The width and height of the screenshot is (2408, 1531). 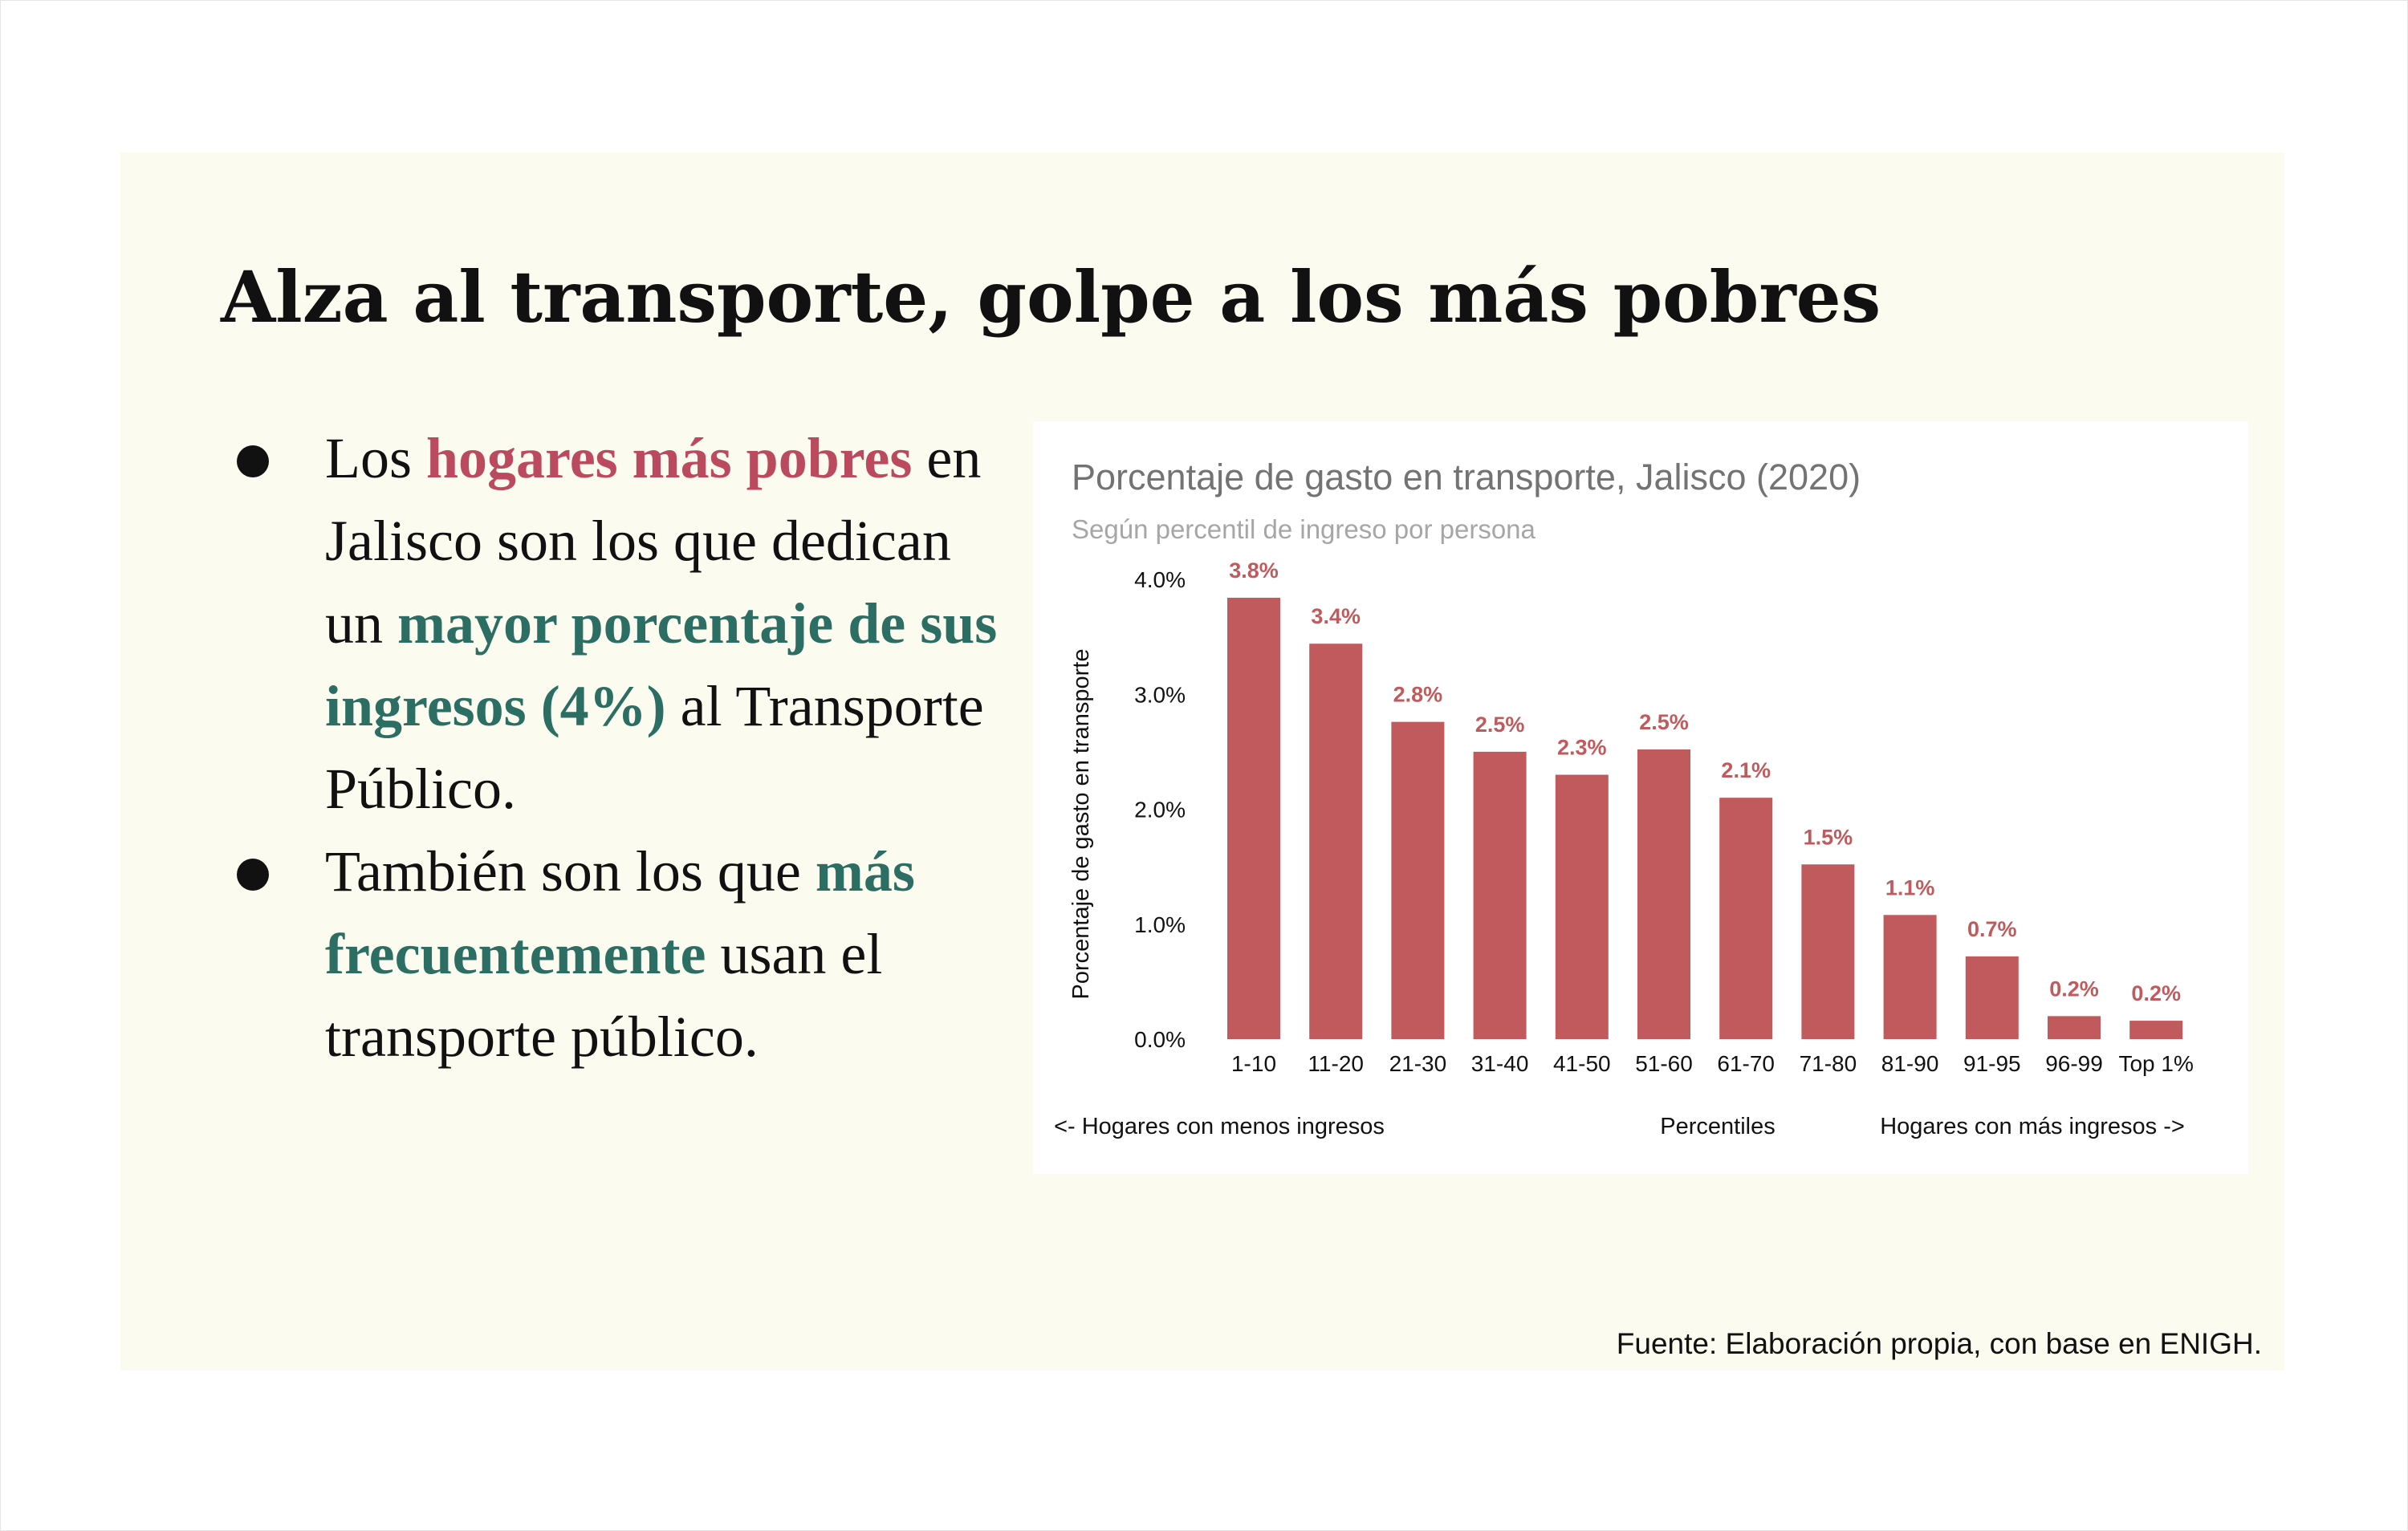 What do you see at coordinates (570, 871) in the screenshot?
I see `bullet-text-segment: También son los que` at bounding box center [570, 871].